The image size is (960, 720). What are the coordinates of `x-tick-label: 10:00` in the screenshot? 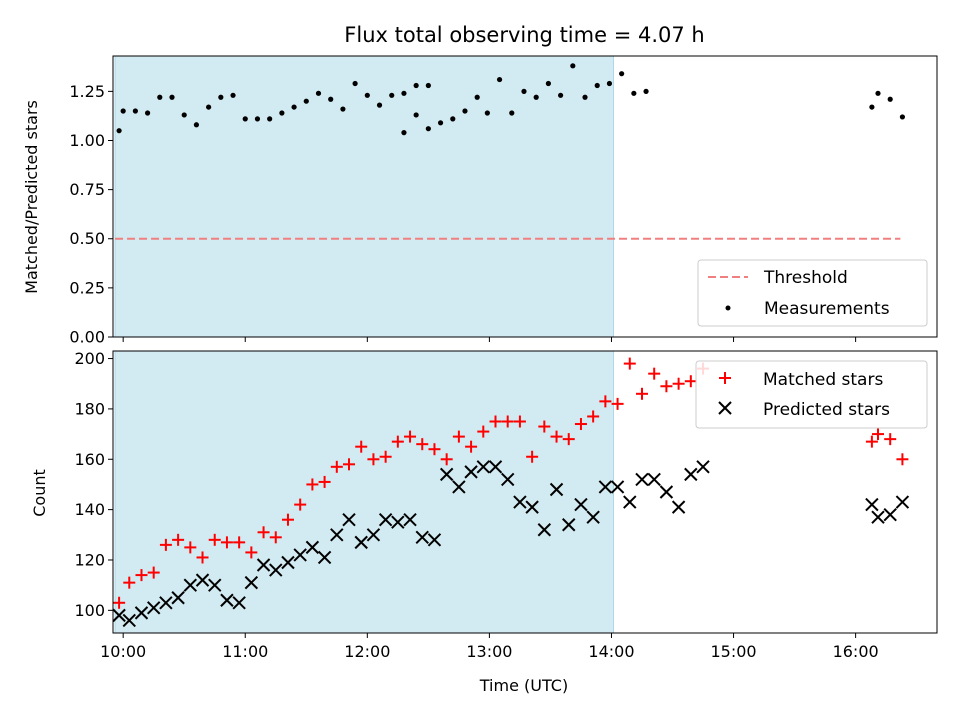 It's located at (123, 651).